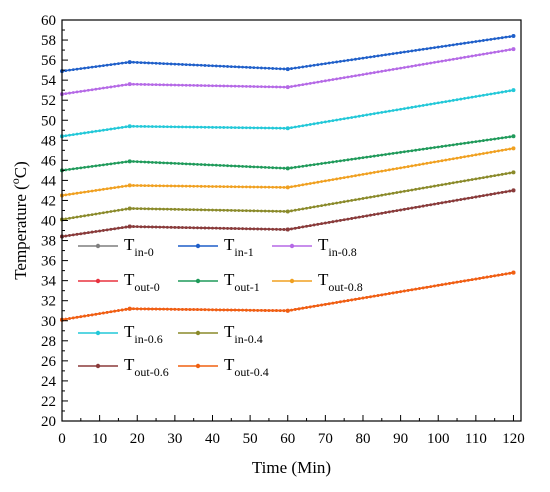 The width and height of the screenshot is (550, 492). What do you see at coordinates (120, 334) in the screenshot?
I see `legend-item: Tin-0.6` at bounding box center [120, 334].